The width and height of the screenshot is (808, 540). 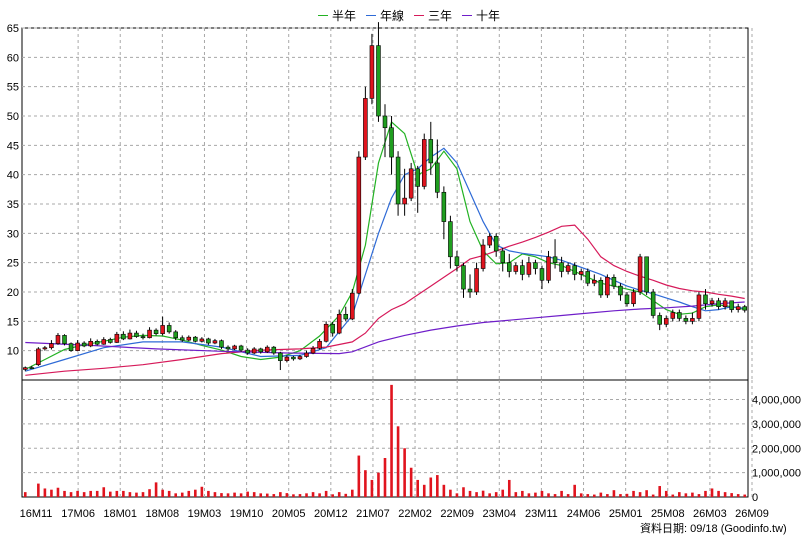 What do you see at coordinates (205, 514) in the screenshot?
I see `x-tick-label: 19M03` at bounding box center [205, 514].